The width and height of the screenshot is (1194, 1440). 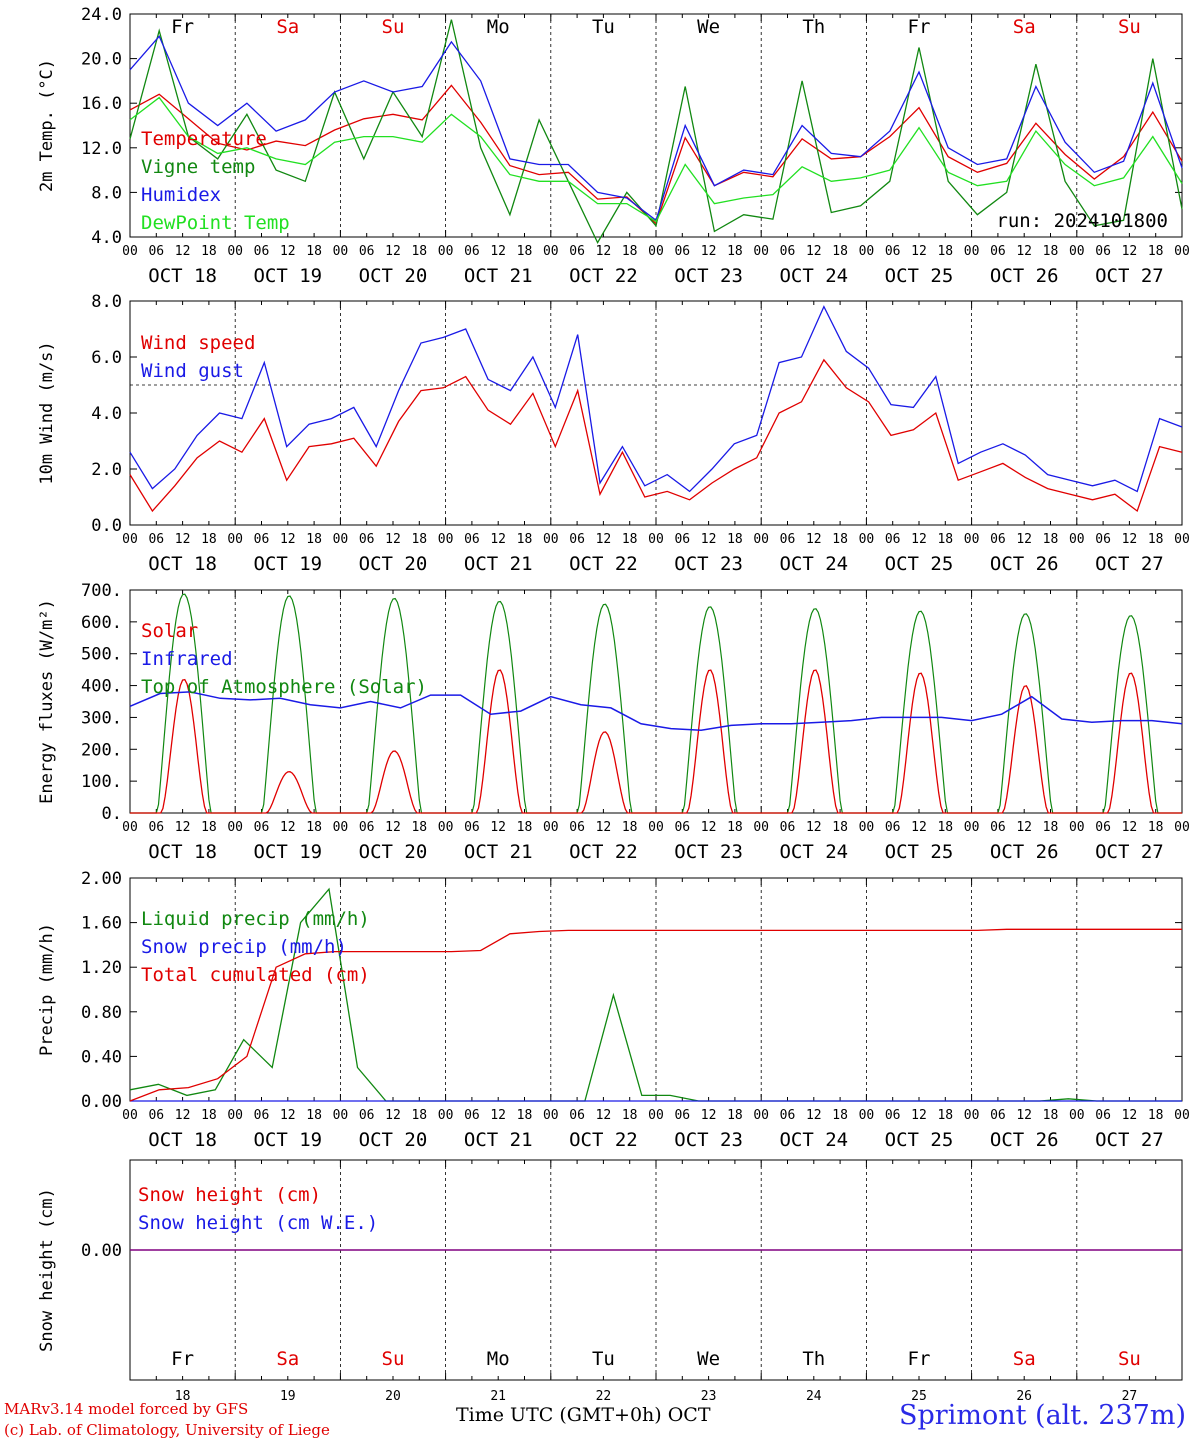 I want to click on legend-entry: Snow height (cm W.E.), so click(x=258, y=1223).